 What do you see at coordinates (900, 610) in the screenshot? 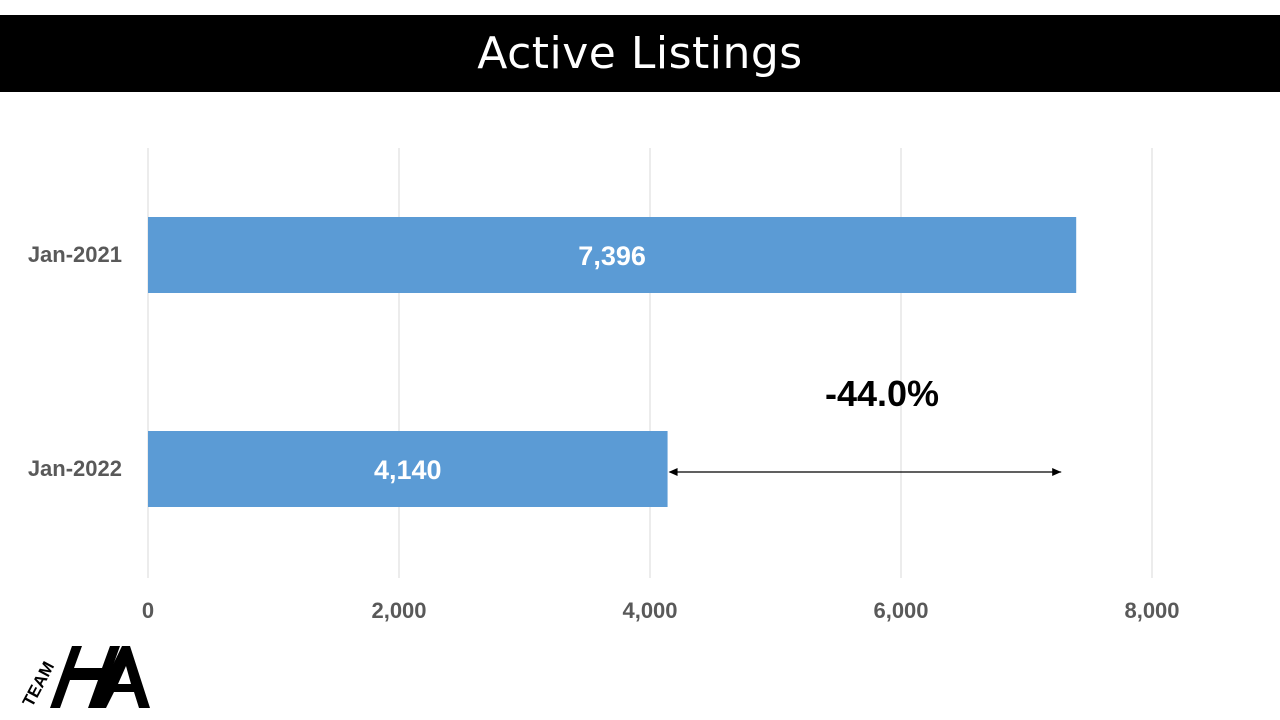
I see `x-tick-label: 6,000` at bounding box center [900, 610].